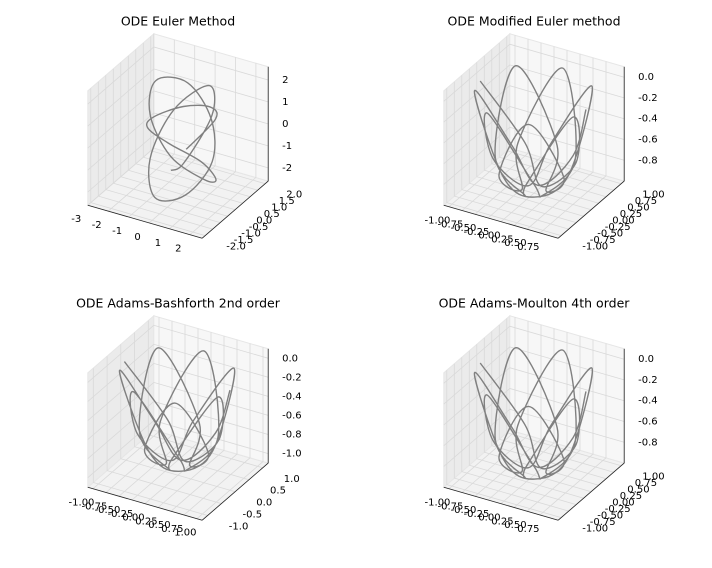  I want to click on y-tick-label: 1.00, so click(653, 477).